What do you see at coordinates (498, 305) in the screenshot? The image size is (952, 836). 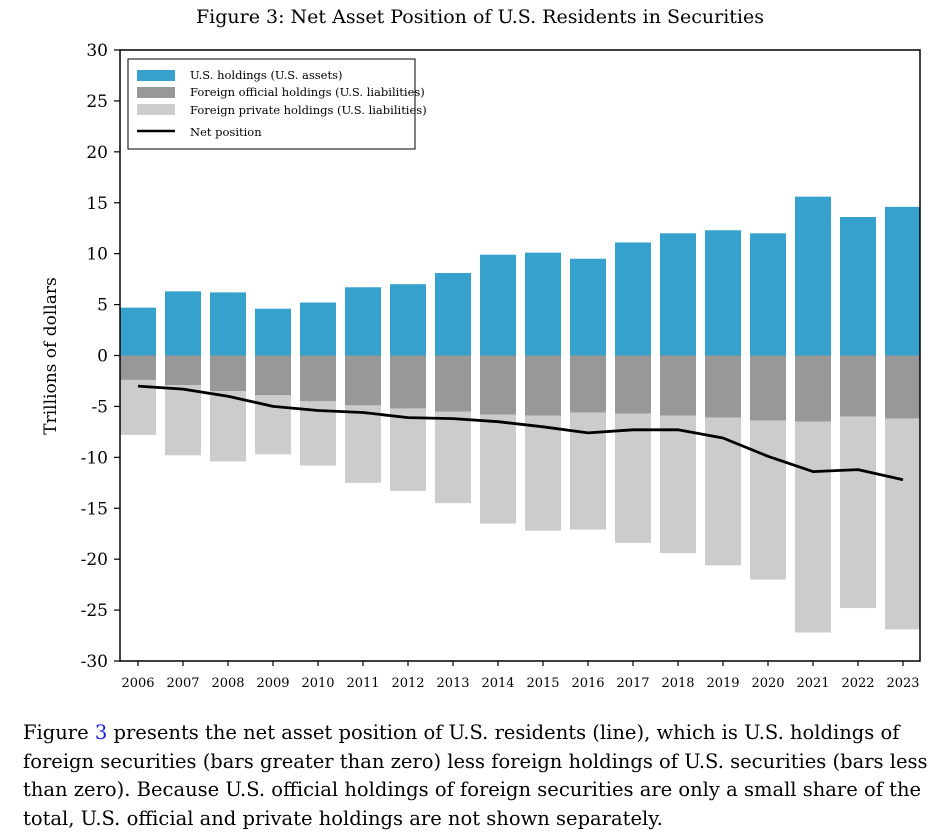 I see `bar-us-holdings-2014` at bounding box center [498, 305].